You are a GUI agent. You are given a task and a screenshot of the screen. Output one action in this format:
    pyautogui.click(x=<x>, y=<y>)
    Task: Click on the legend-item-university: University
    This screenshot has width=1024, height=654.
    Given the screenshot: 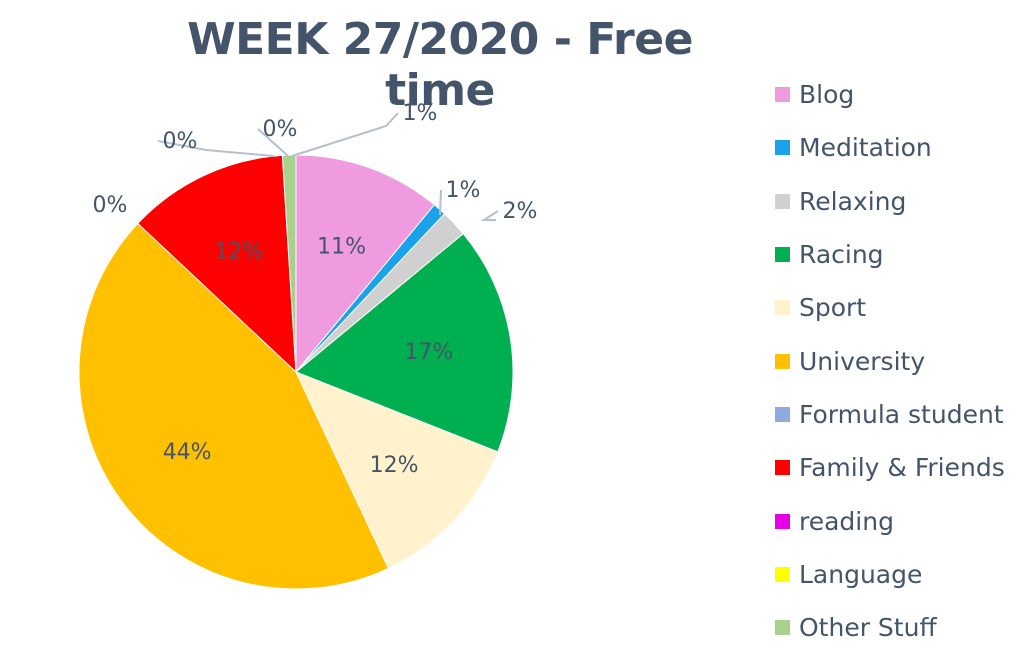 What is the action you would take?
    pyautogui.click(x=890, y=360)
    